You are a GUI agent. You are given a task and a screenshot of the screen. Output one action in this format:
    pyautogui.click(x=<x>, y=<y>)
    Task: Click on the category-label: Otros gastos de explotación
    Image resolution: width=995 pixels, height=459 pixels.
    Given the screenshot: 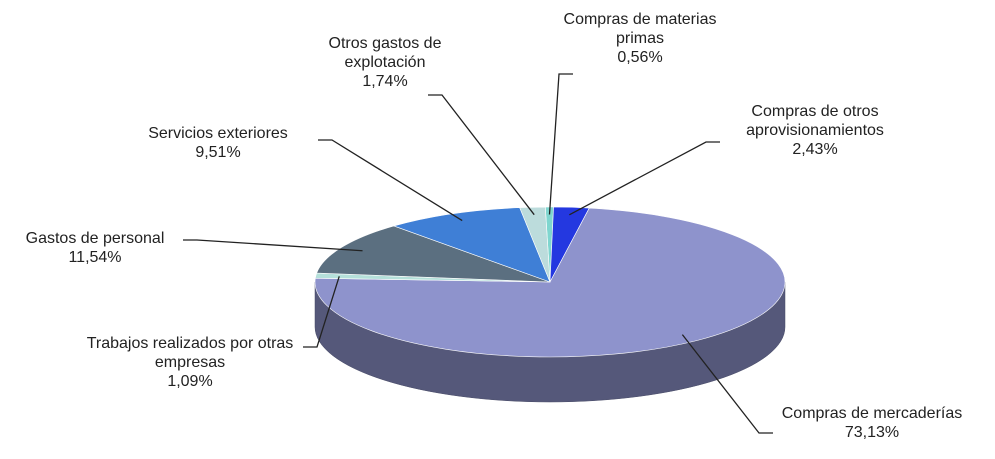 What is the action you would take?
    pyautogui.click(x=385, y=53)
    